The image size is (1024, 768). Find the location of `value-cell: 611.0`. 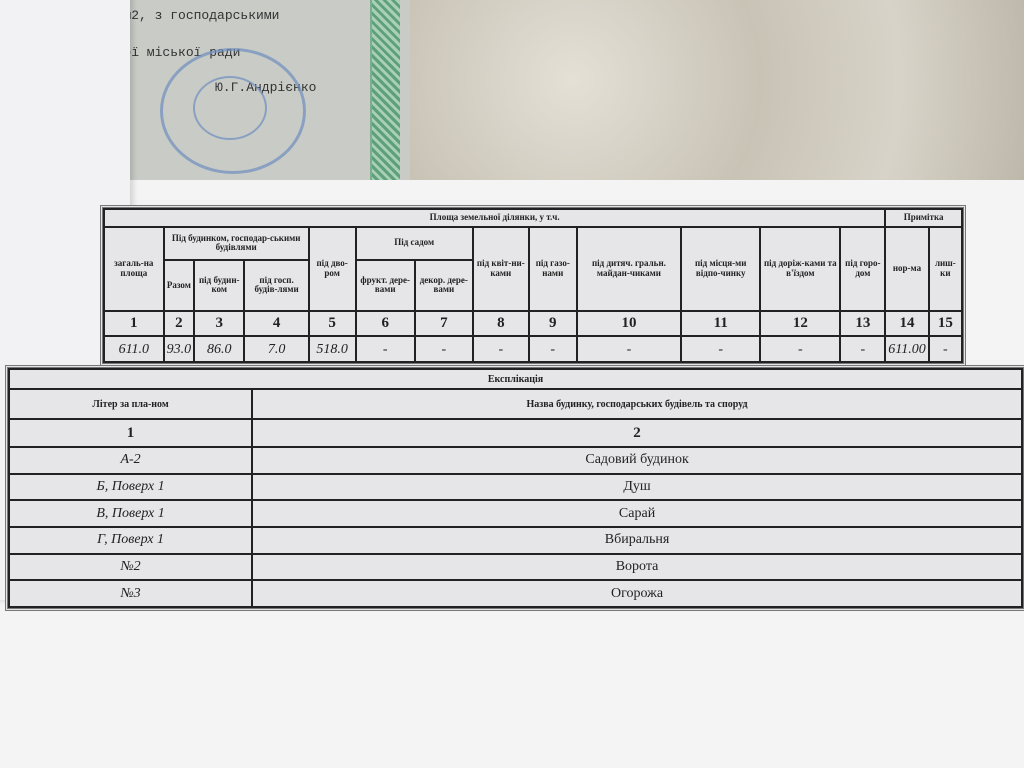

value-cell: 611.0 is located at coordinates (134, 349).